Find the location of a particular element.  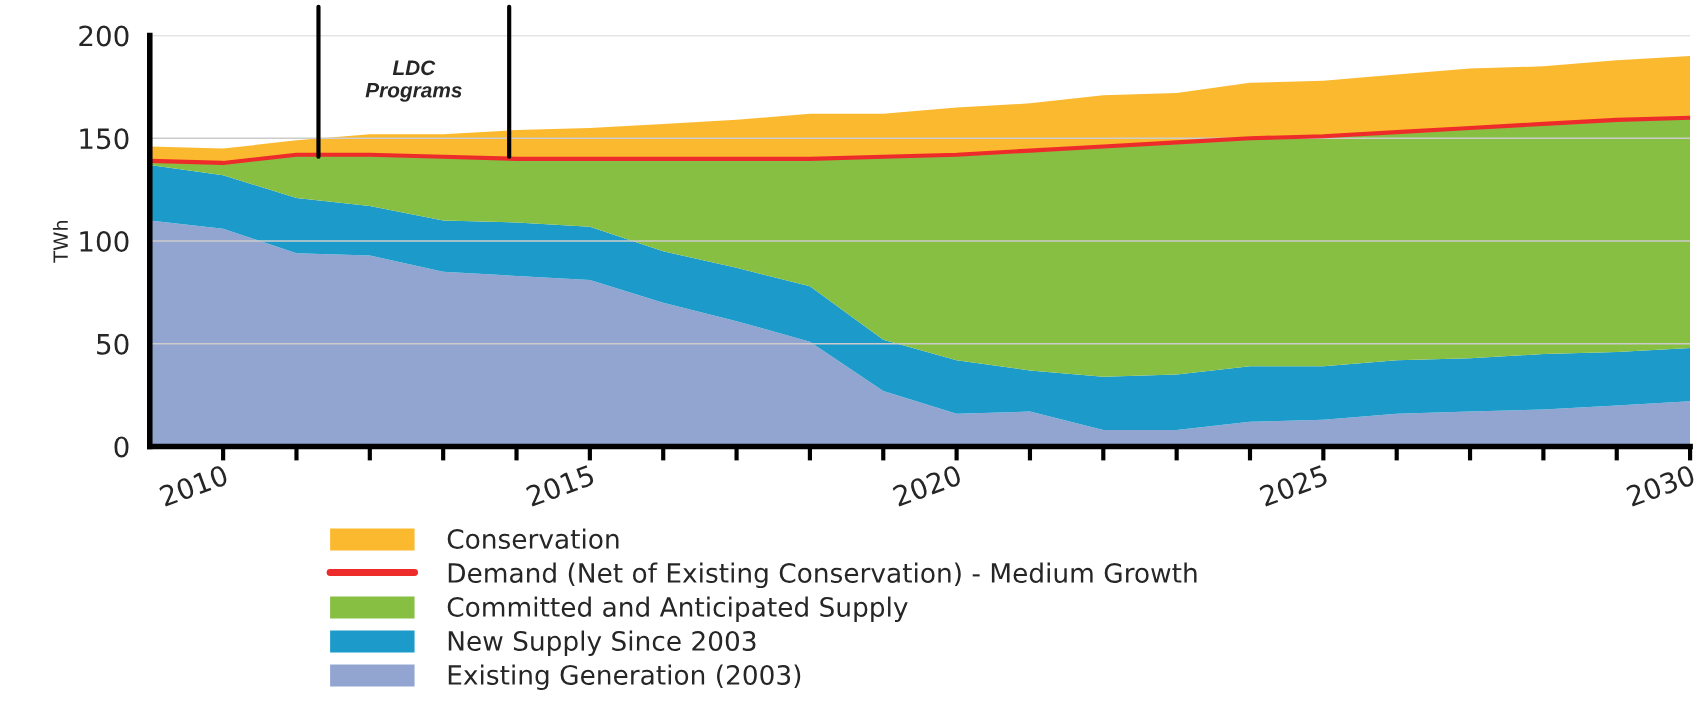

x-tick-label: 2020 is located at coordinates (927, 485).